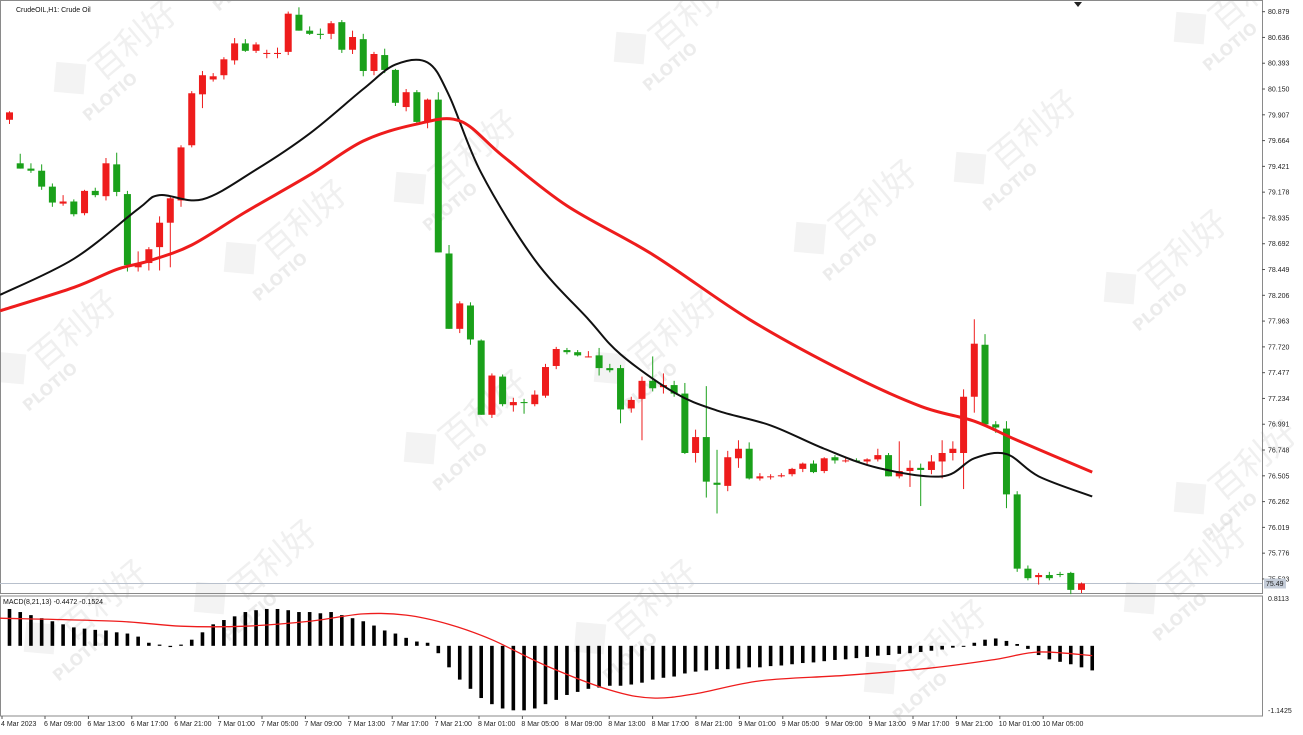  I want to click on price-tick-label: 78.935, so click(1279, 218).